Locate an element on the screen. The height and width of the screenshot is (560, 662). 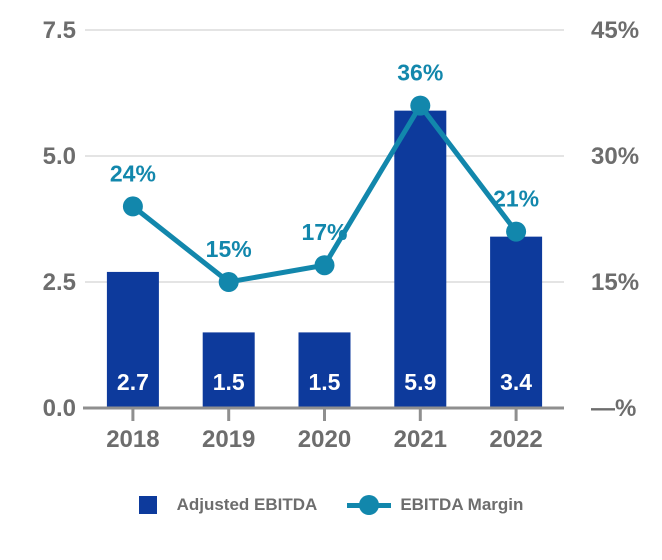
line-point-label: 21% is located at coordinates (516, 199).